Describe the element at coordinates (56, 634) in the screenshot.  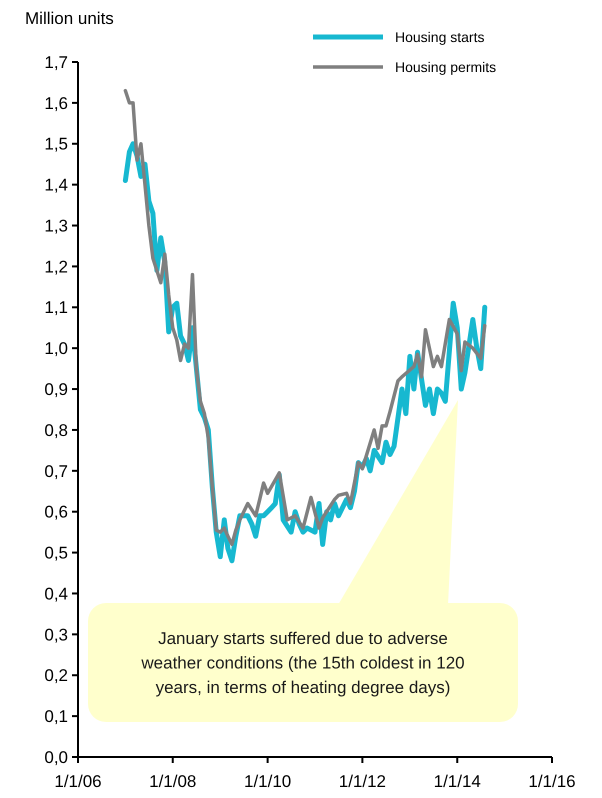
I see `y-tick-label: 0,3` at that location.